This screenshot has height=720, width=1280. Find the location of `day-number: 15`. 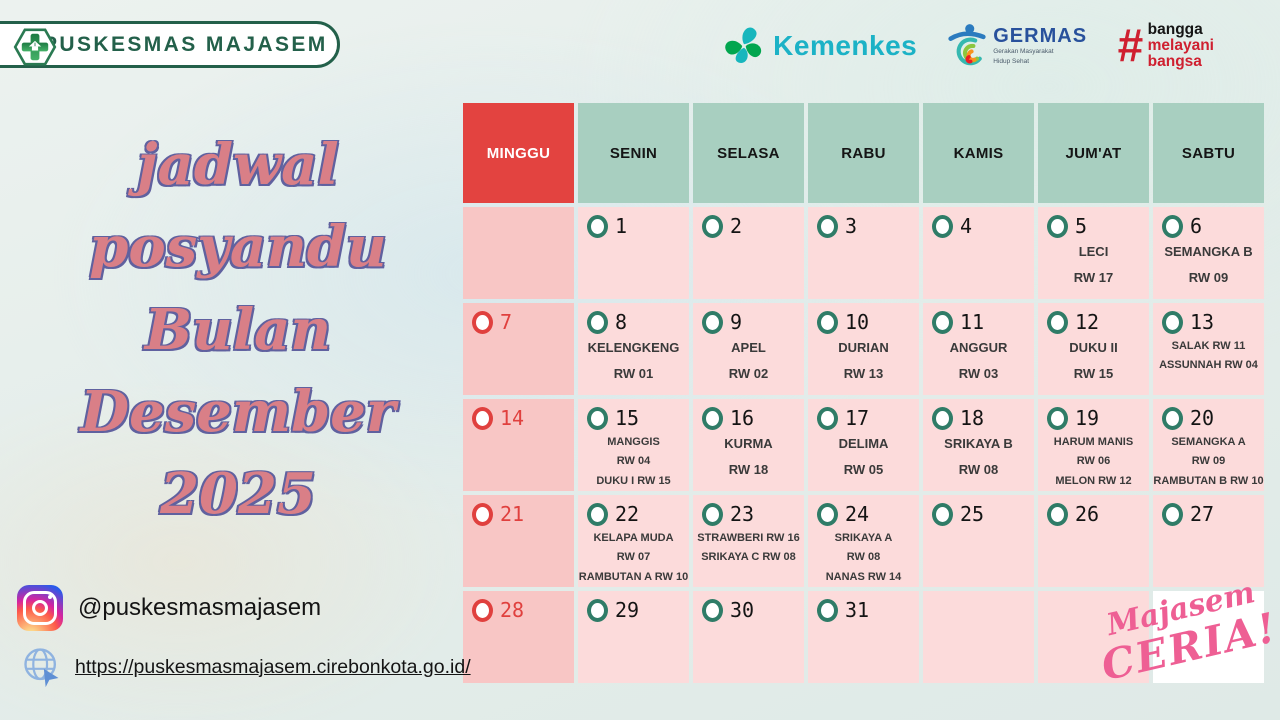

day-number: 15 is located at coordinates (627, 418).